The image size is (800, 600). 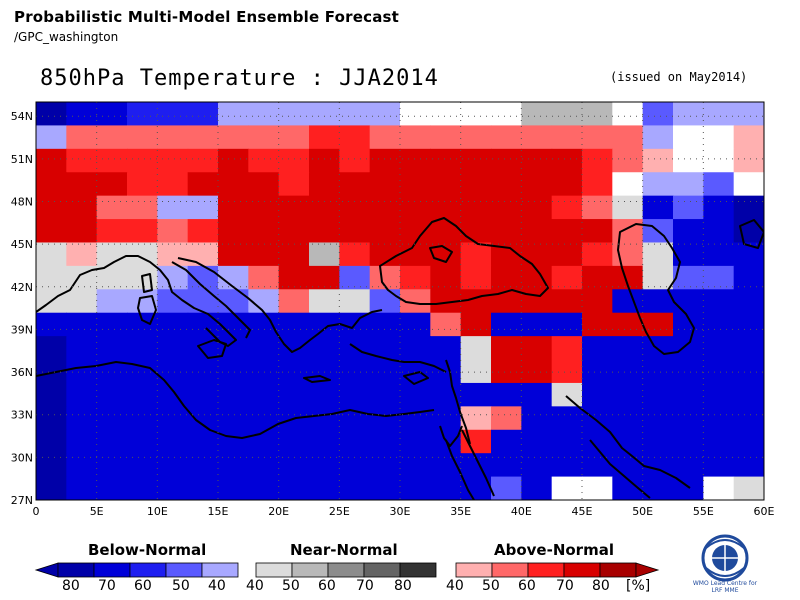 I want to click on lon-label: 20E, so click(x=278, y=511).